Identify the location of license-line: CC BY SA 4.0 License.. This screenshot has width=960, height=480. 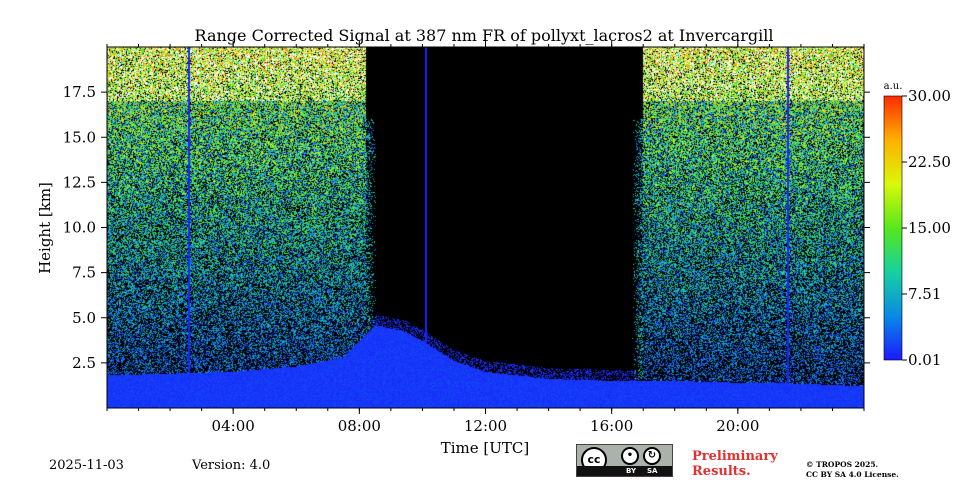
(852, 474).